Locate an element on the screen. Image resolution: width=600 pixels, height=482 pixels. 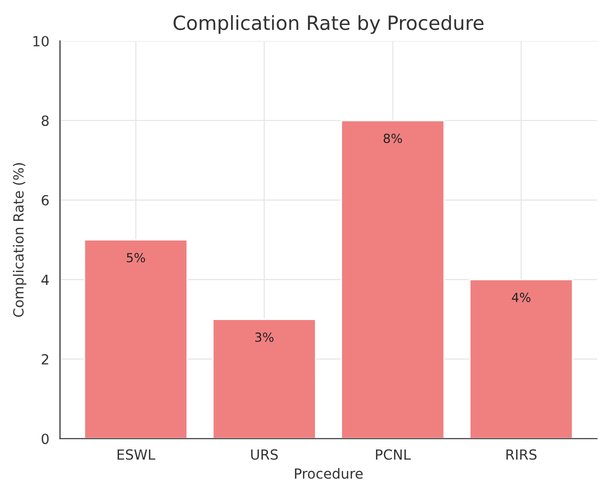
y-tick-label: 6 is located at coordinates (45, 200).